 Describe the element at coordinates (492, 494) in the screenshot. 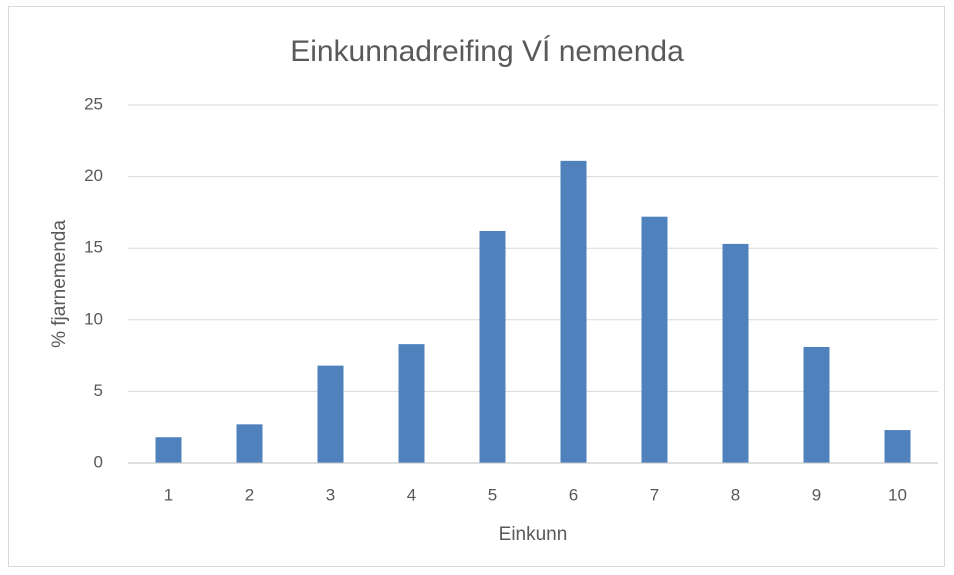

I see `x-tick-label: 5` at that location.